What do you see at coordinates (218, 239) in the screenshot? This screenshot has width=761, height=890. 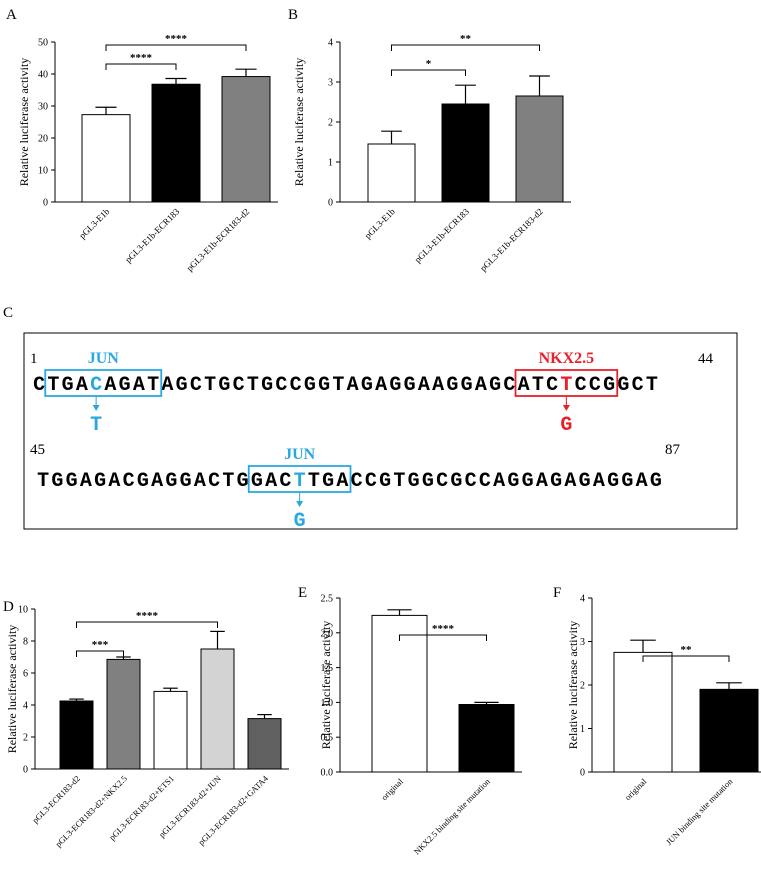 I see `category-label: pGL3-E1b-ECR183-d2` at bounding box center [218, 239].